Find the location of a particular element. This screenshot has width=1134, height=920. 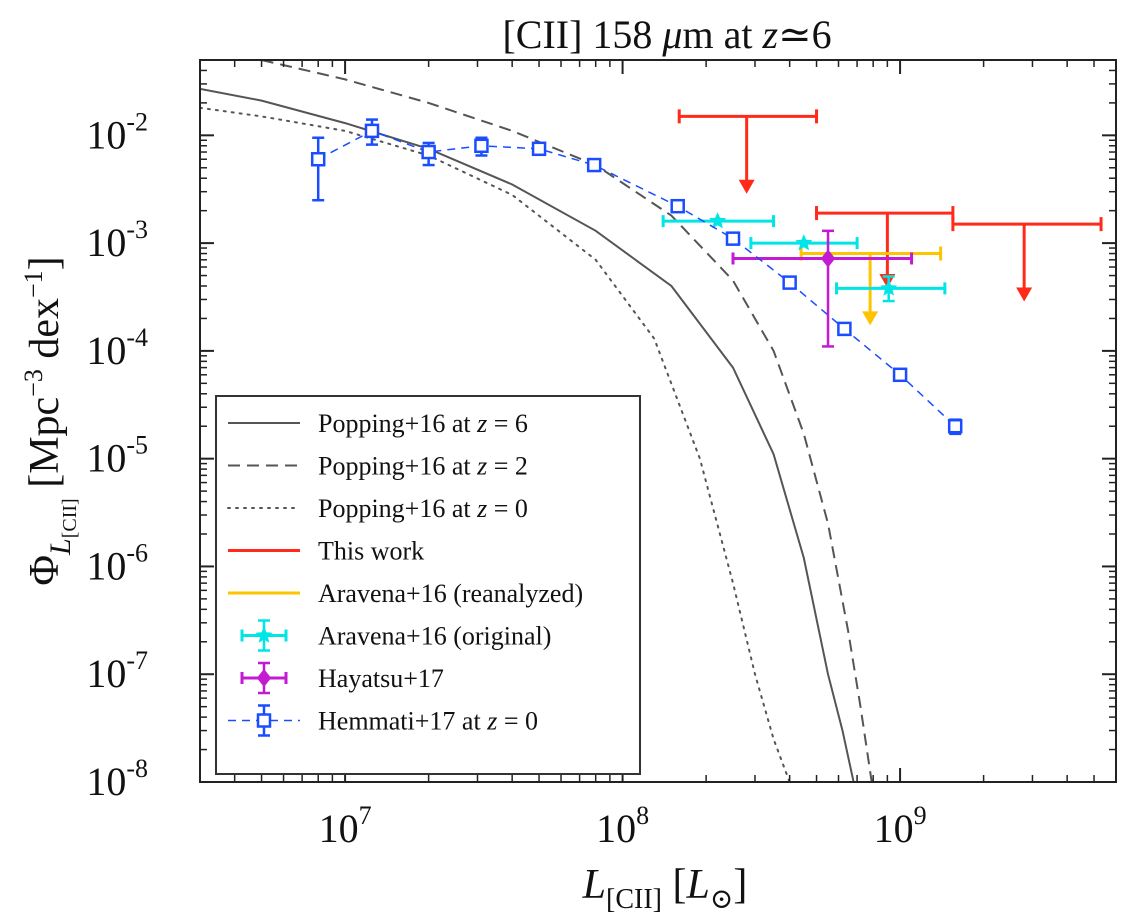

legend-label: Hayatsu+17 is located at coordinates (381, 678).